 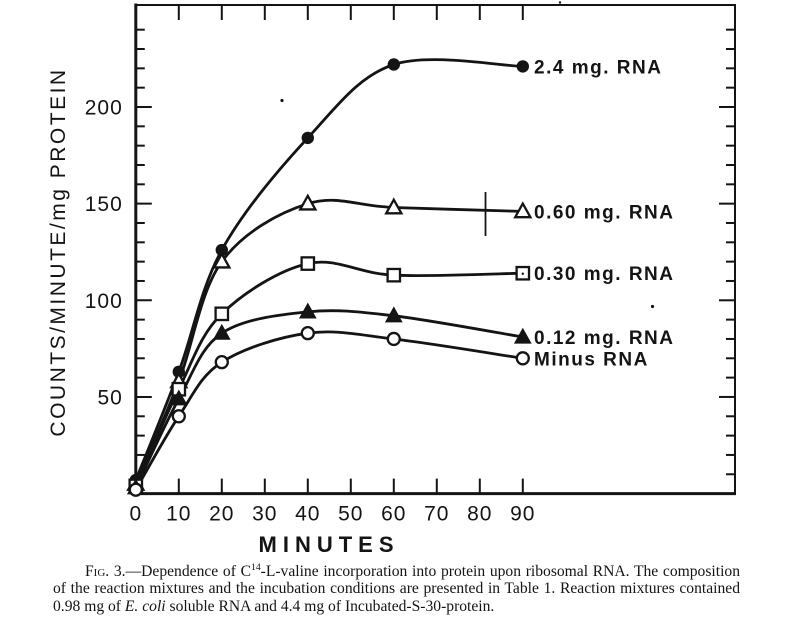 I want to click on x-tick-label: 60, so click(x=393, y=514).